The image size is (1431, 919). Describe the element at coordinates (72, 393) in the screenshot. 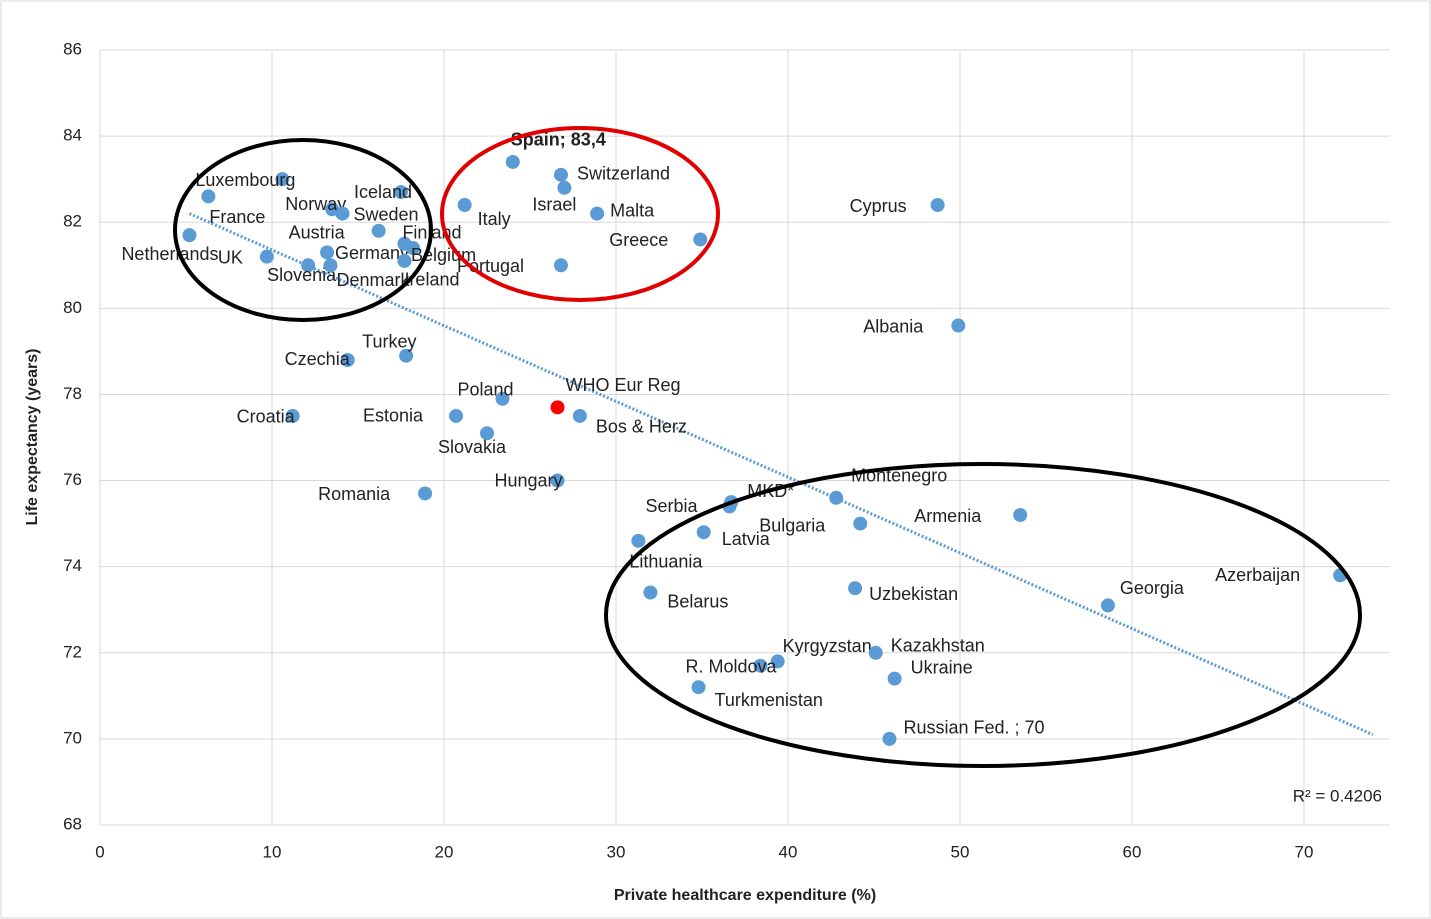

I see `y-tick-label: 78` at that location.